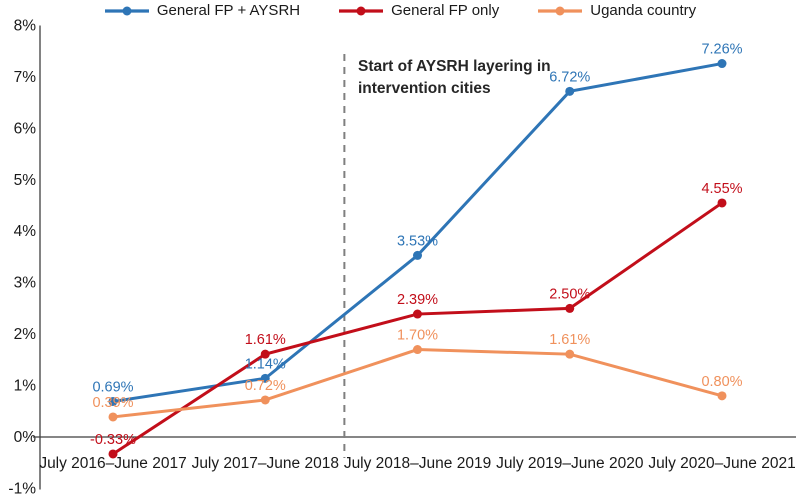 This screenshot has width=800, height=496. What do you see at coordinates (569, 77) in the screenshot?
I see `data-point-label: 6.72%` at bounding box center [569, 77].